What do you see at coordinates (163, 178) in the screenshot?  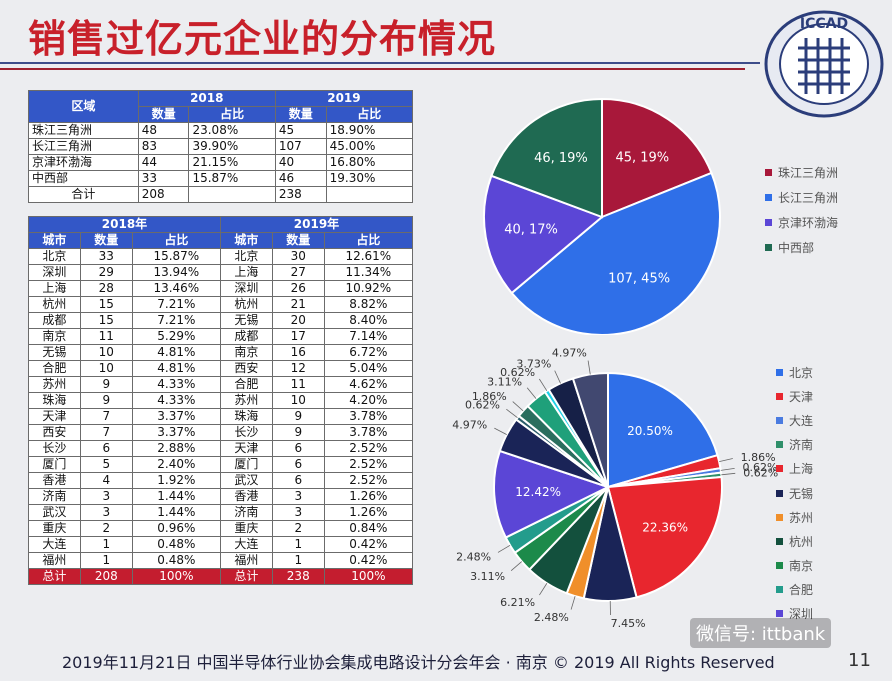 I see `region-count-2018: 33` at bounding box center [163, 178].